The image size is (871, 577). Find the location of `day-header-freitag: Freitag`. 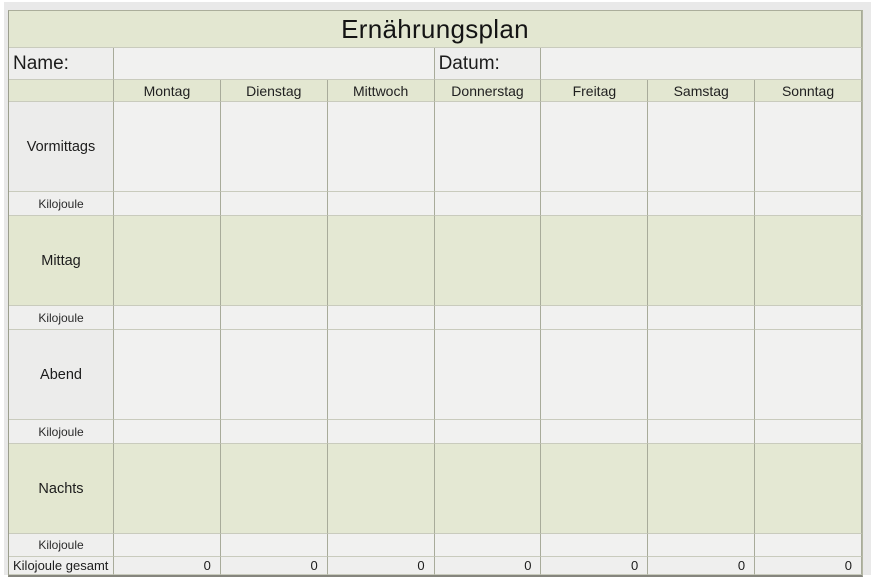

day-header-freitag: Freitag is located at coordinates (595, 91).